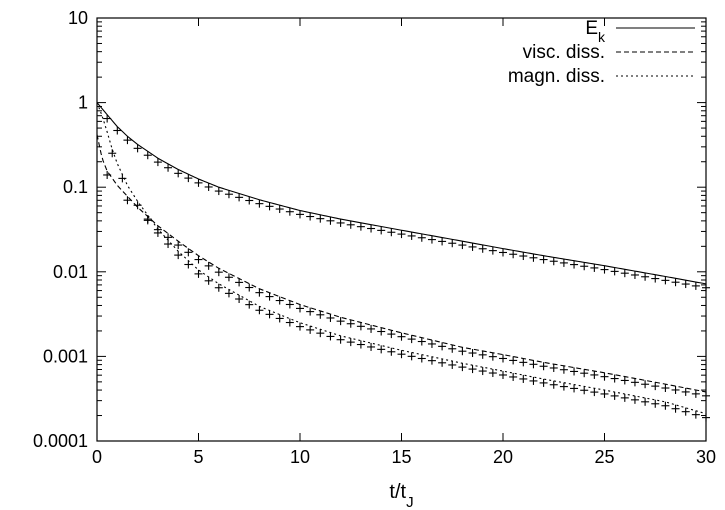 The image size is (725, 510). What do you see at coordinates (706, 457) in the screenshot?
I see `x-tick-label: 30` at bounding box center [706, 457].